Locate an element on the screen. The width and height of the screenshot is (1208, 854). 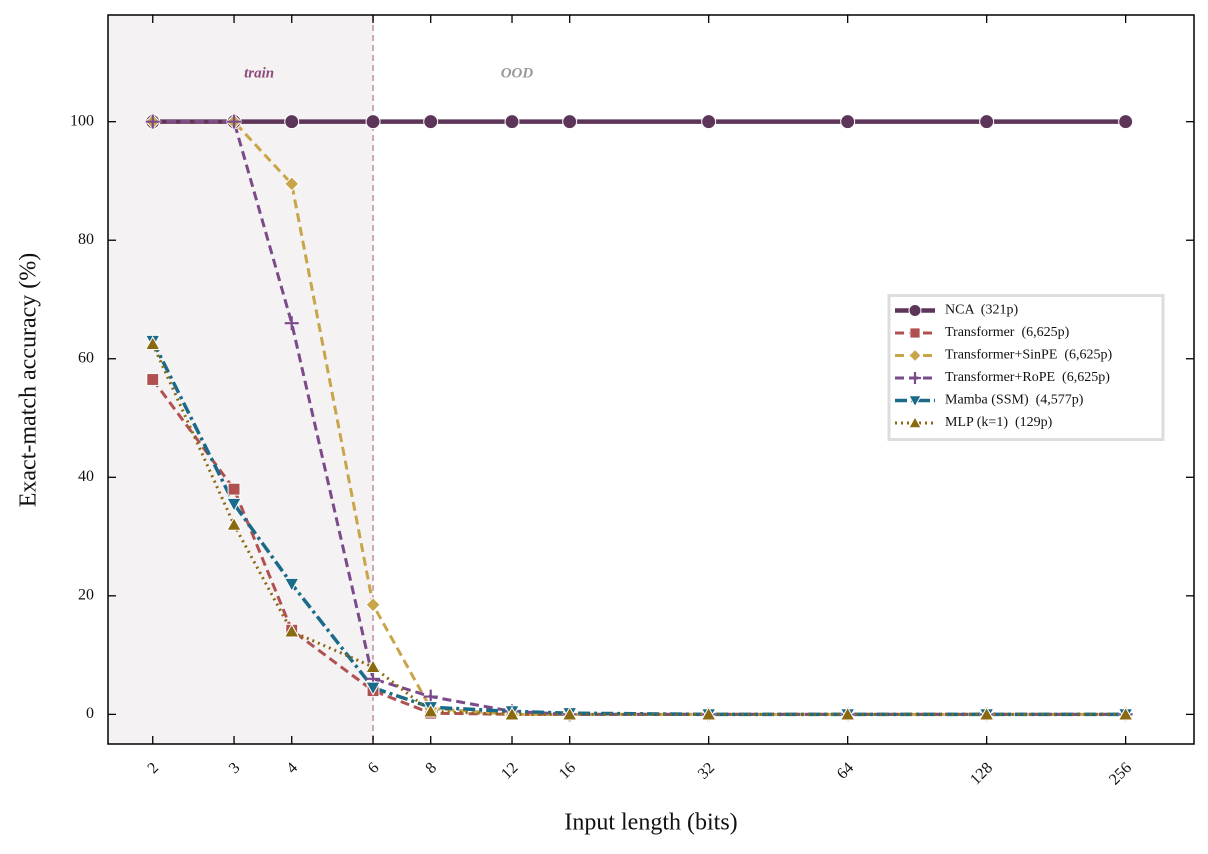
x-tick-label: 3 is located at coordinates (235, 768).